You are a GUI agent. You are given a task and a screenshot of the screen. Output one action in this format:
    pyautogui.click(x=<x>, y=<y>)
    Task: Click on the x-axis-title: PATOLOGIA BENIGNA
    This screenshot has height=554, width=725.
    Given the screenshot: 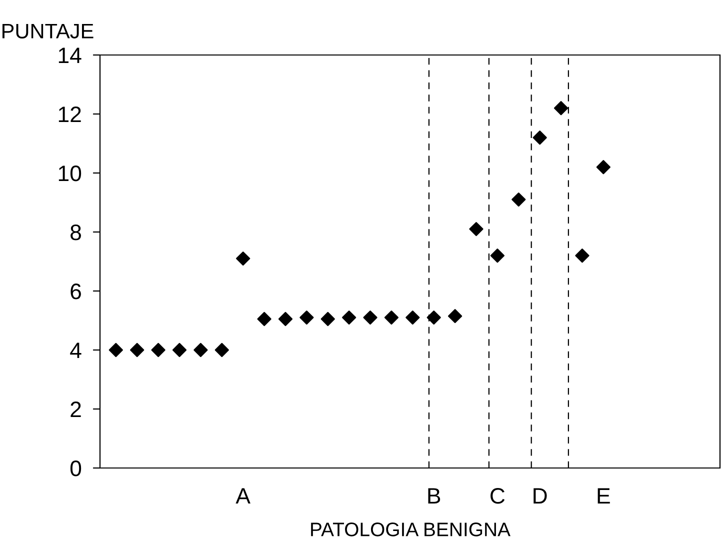 What is the action you would take?
    pyautogui.click(x=410, y=529)
    